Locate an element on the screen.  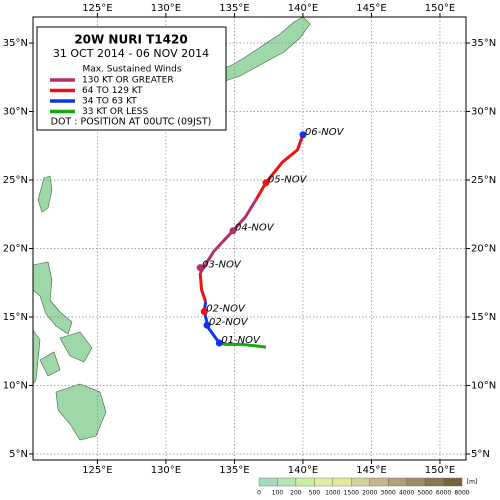
legend-note: DOT : POSITION AT 00UTC (09JST) is located at coordinates (131, 122).